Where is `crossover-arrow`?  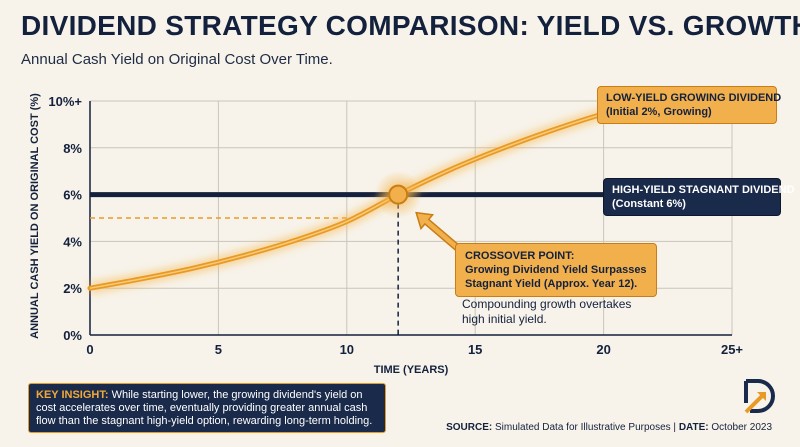
crossover-arrow is located at coordinates (439, 232).